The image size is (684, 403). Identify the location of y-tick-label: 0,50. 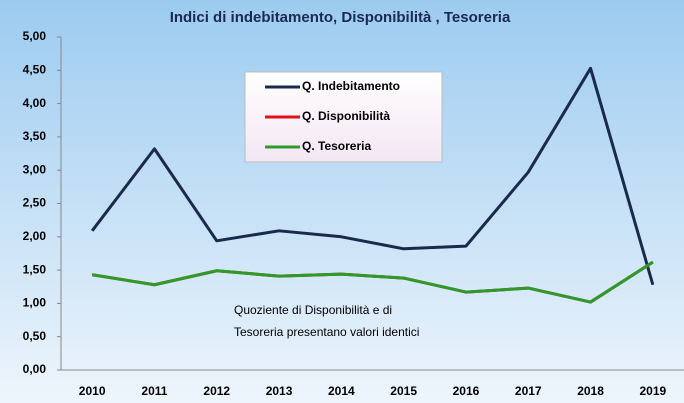
(35, 336).